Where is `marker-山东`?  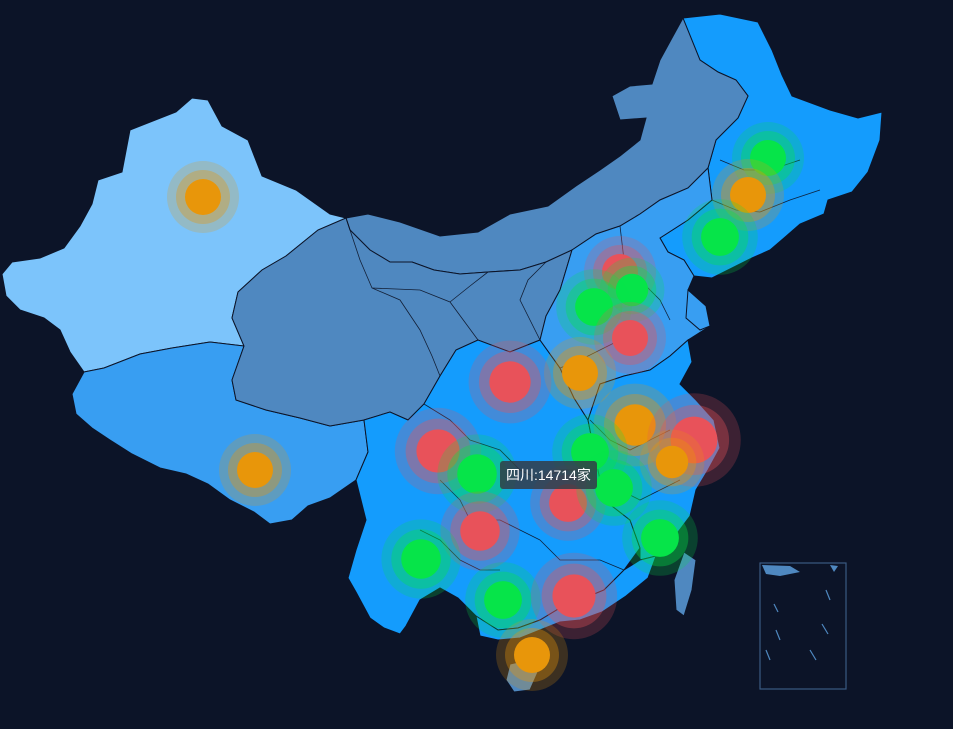
marker-山东 is located at coordinates (630, 338).